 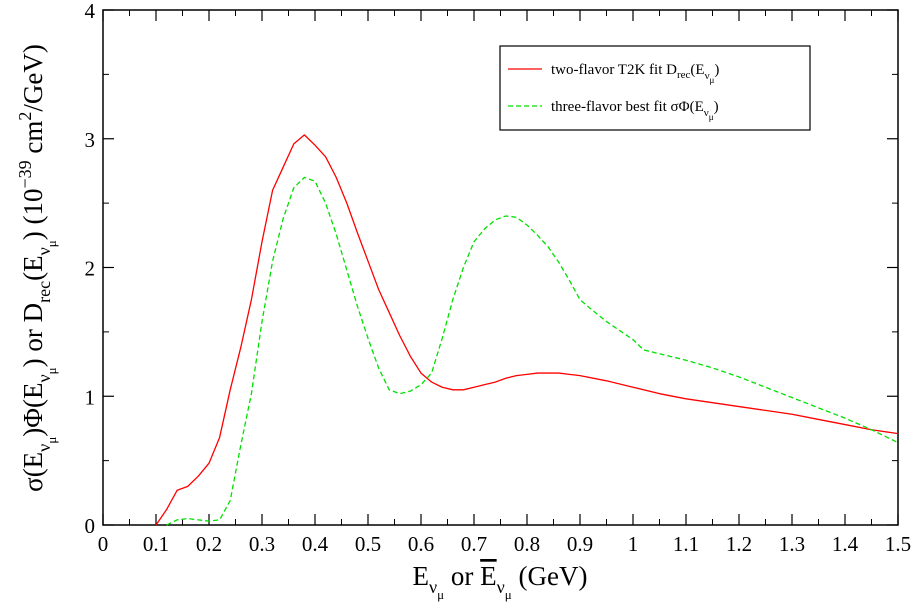 What do you see at coordinates (33, 335) in the screenshot?
I see `y-title-p3: ) or D` at bounding box center [33, 335].